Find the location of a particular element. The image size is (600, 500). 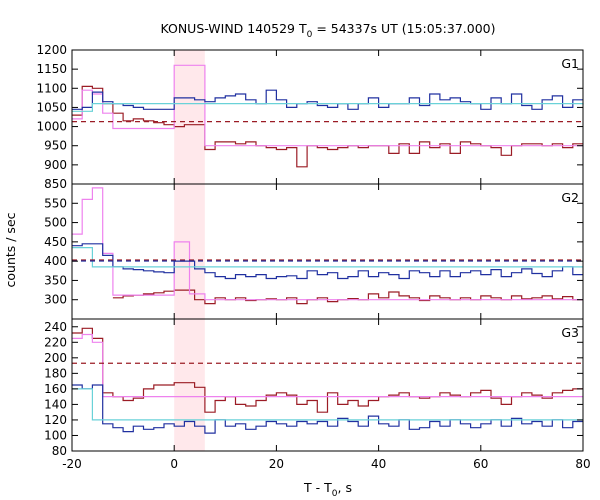

y-tick-label: 240 is located at coordinates (55, 327).